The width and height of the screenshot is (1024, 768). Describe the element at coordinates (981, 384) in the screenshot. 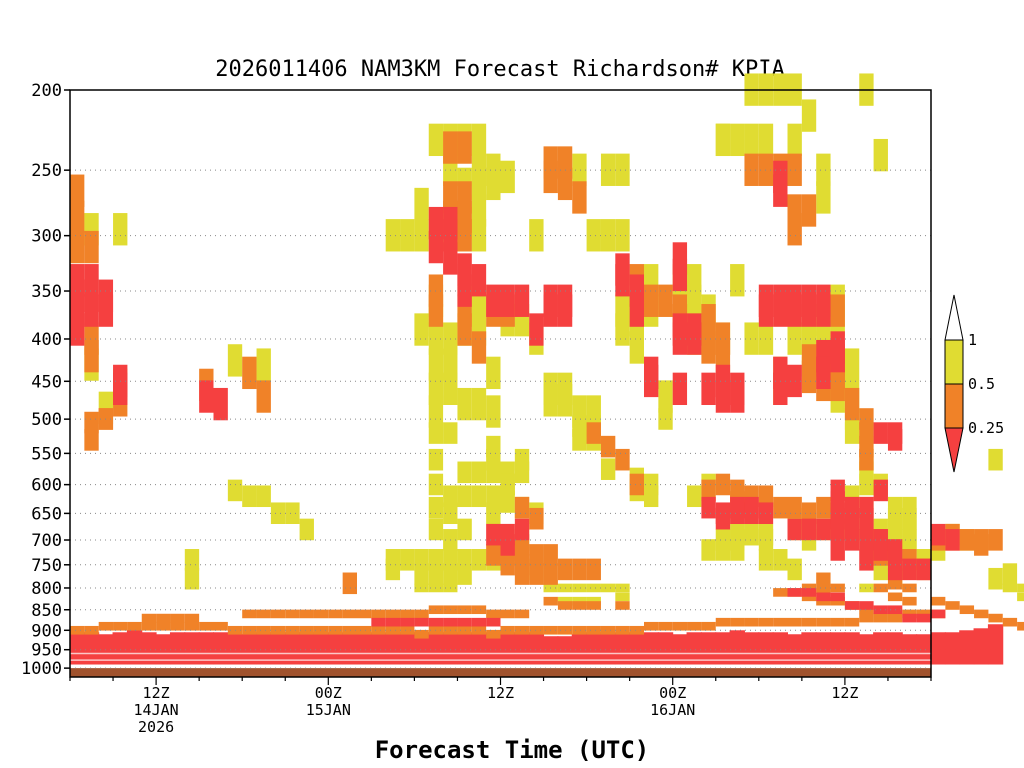

I see `legend-label: 0.5` at that location.